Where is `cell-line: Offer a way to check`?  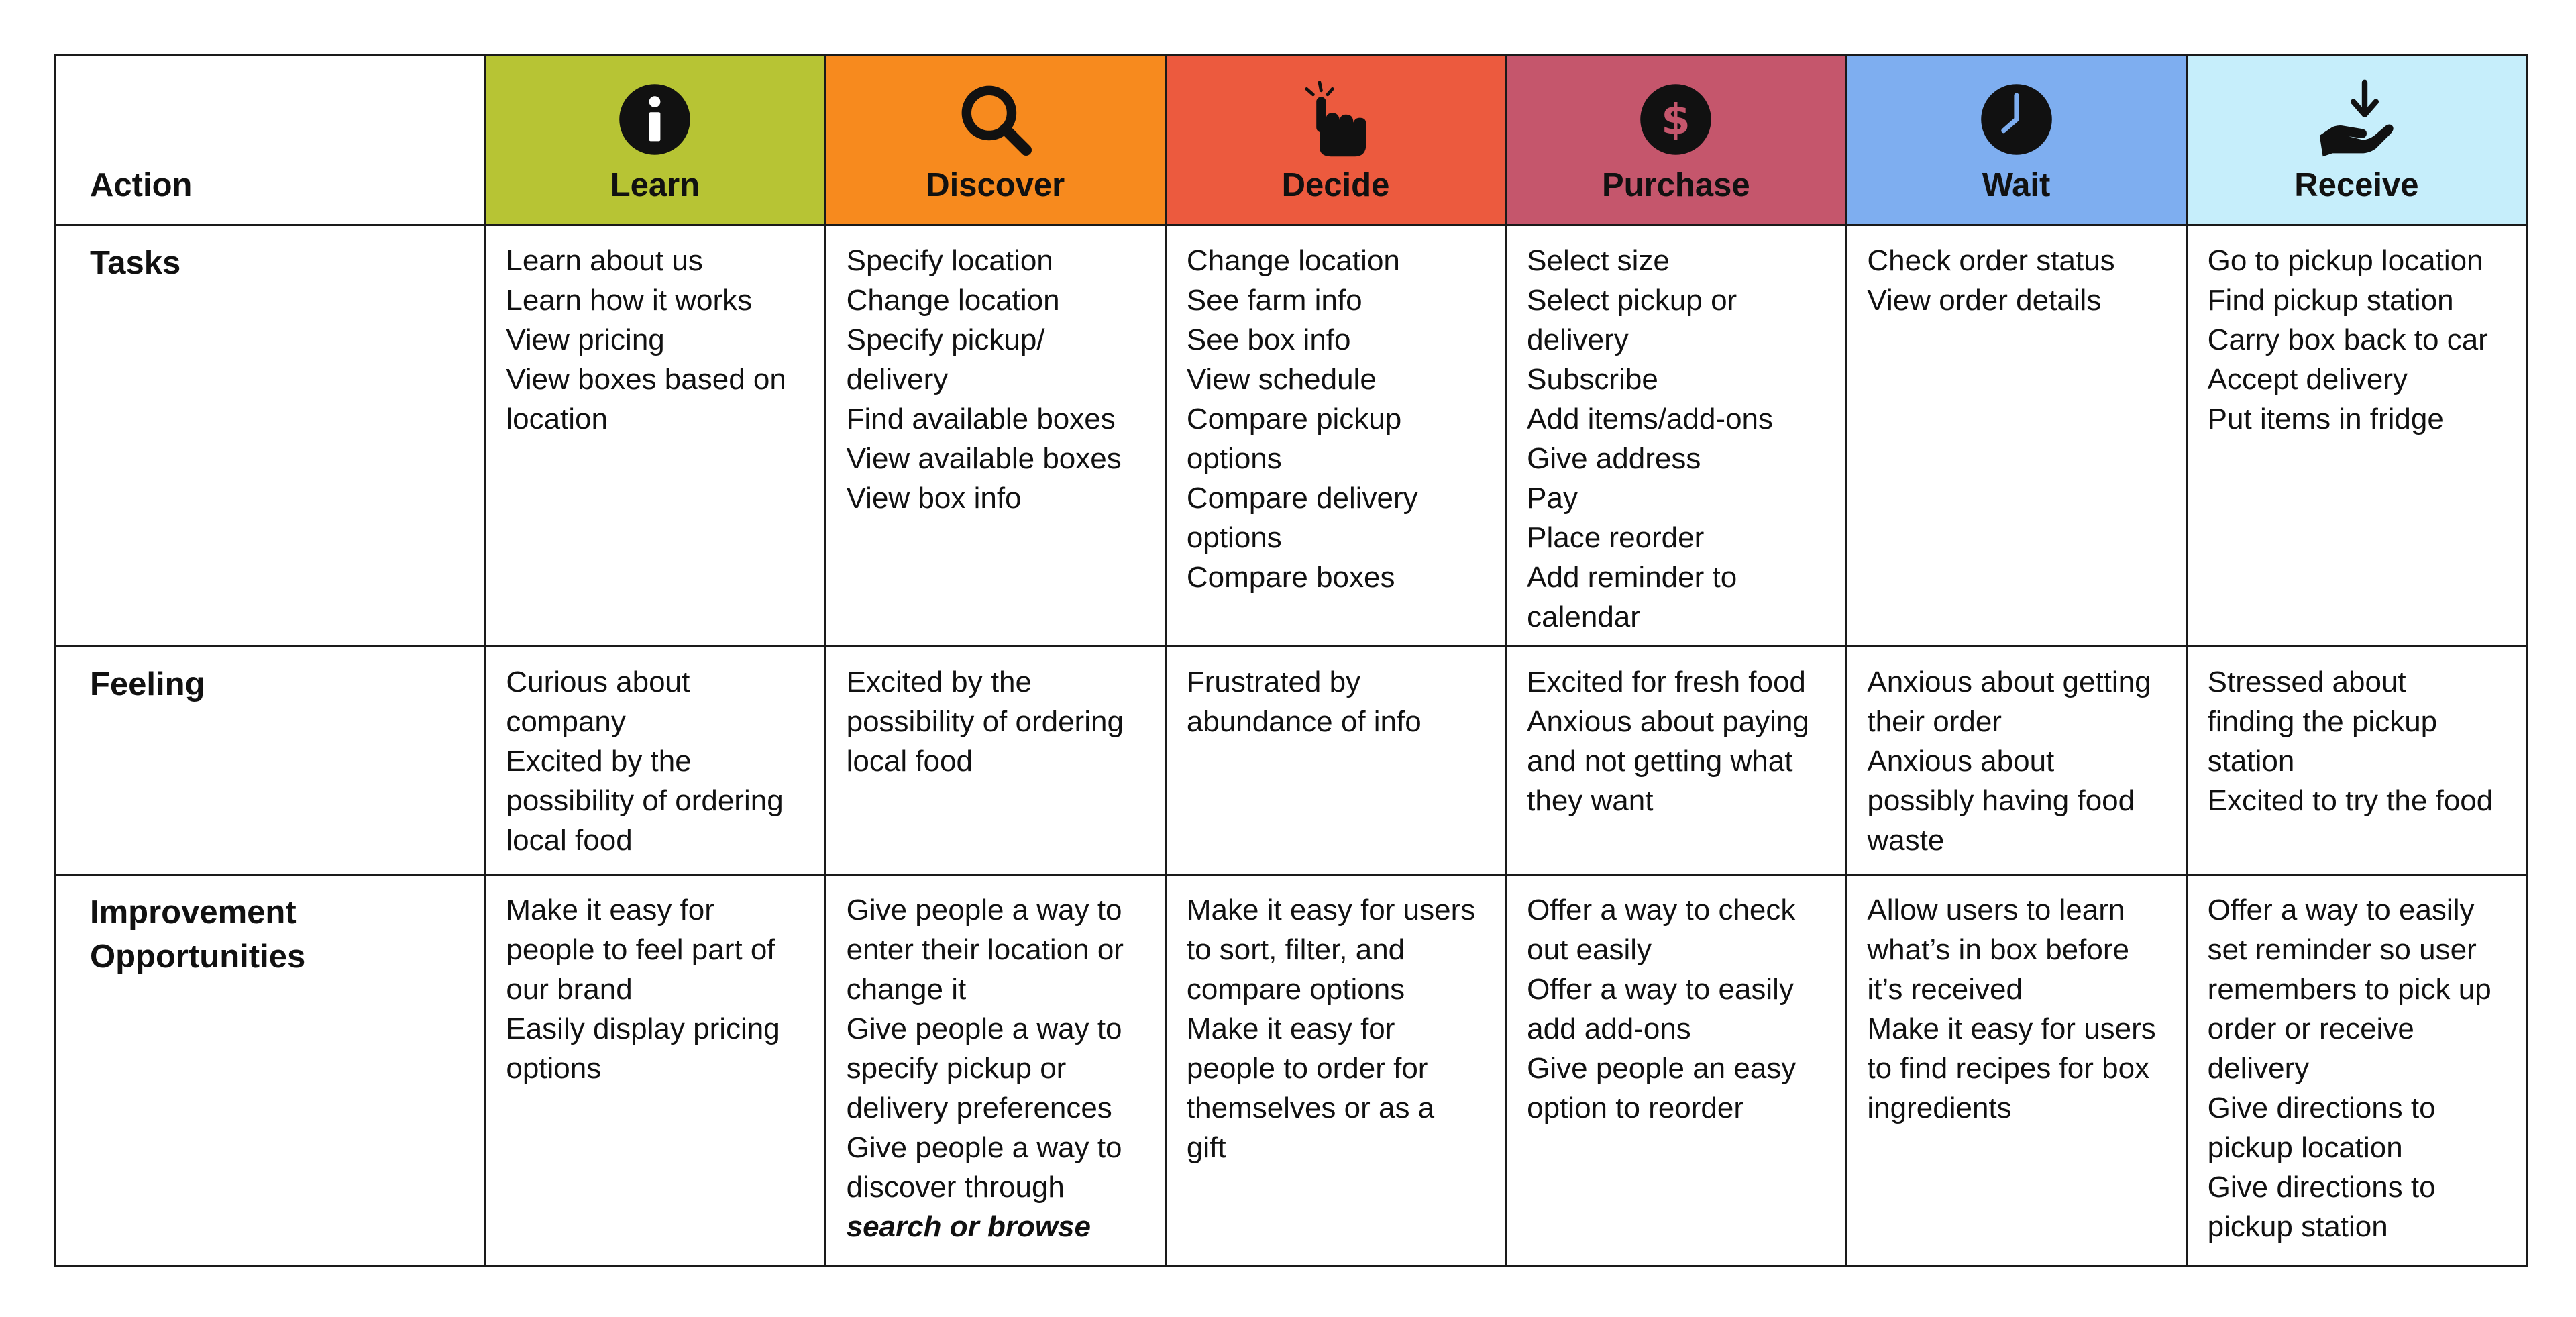 cell-line: Offer a way to check is located at coordinates (1661, 911).